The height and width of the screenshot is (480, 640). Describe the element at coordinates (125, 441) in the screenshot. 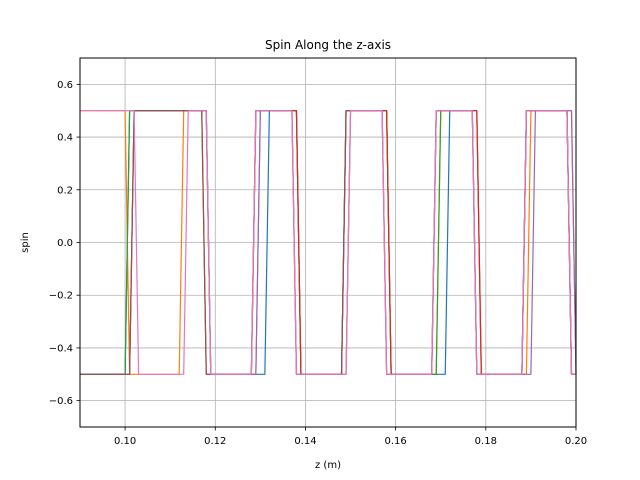

I see `x-tick-label: 0.10` at that location.